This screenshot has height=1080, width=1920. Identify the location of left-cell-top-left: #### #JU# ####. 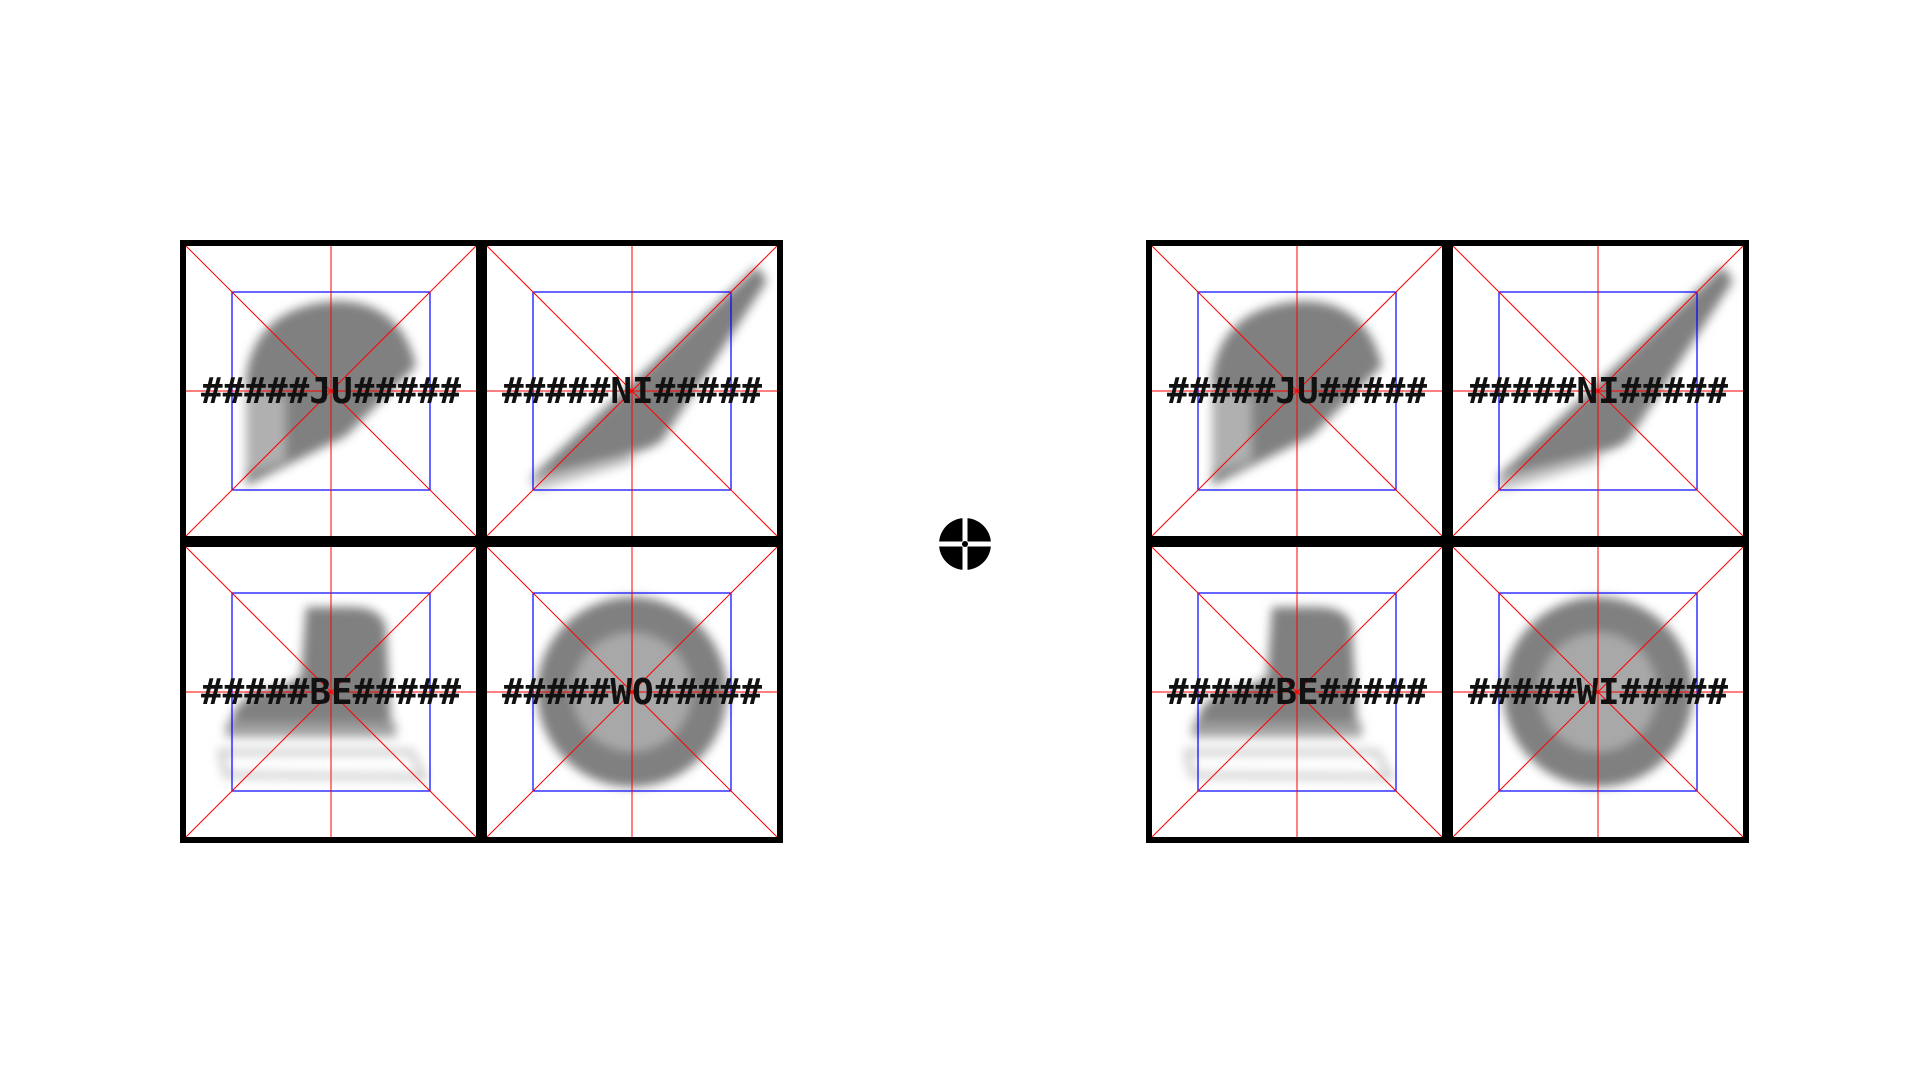
(331, 391).